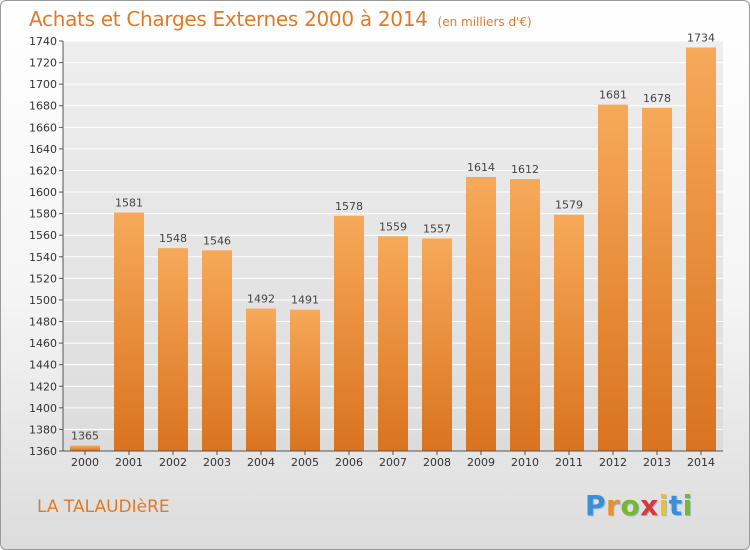  What do you see at coordinates (481, 167) in the screenshot?
I see `data-label-2009: 1614` at bounding box center [481, 167].